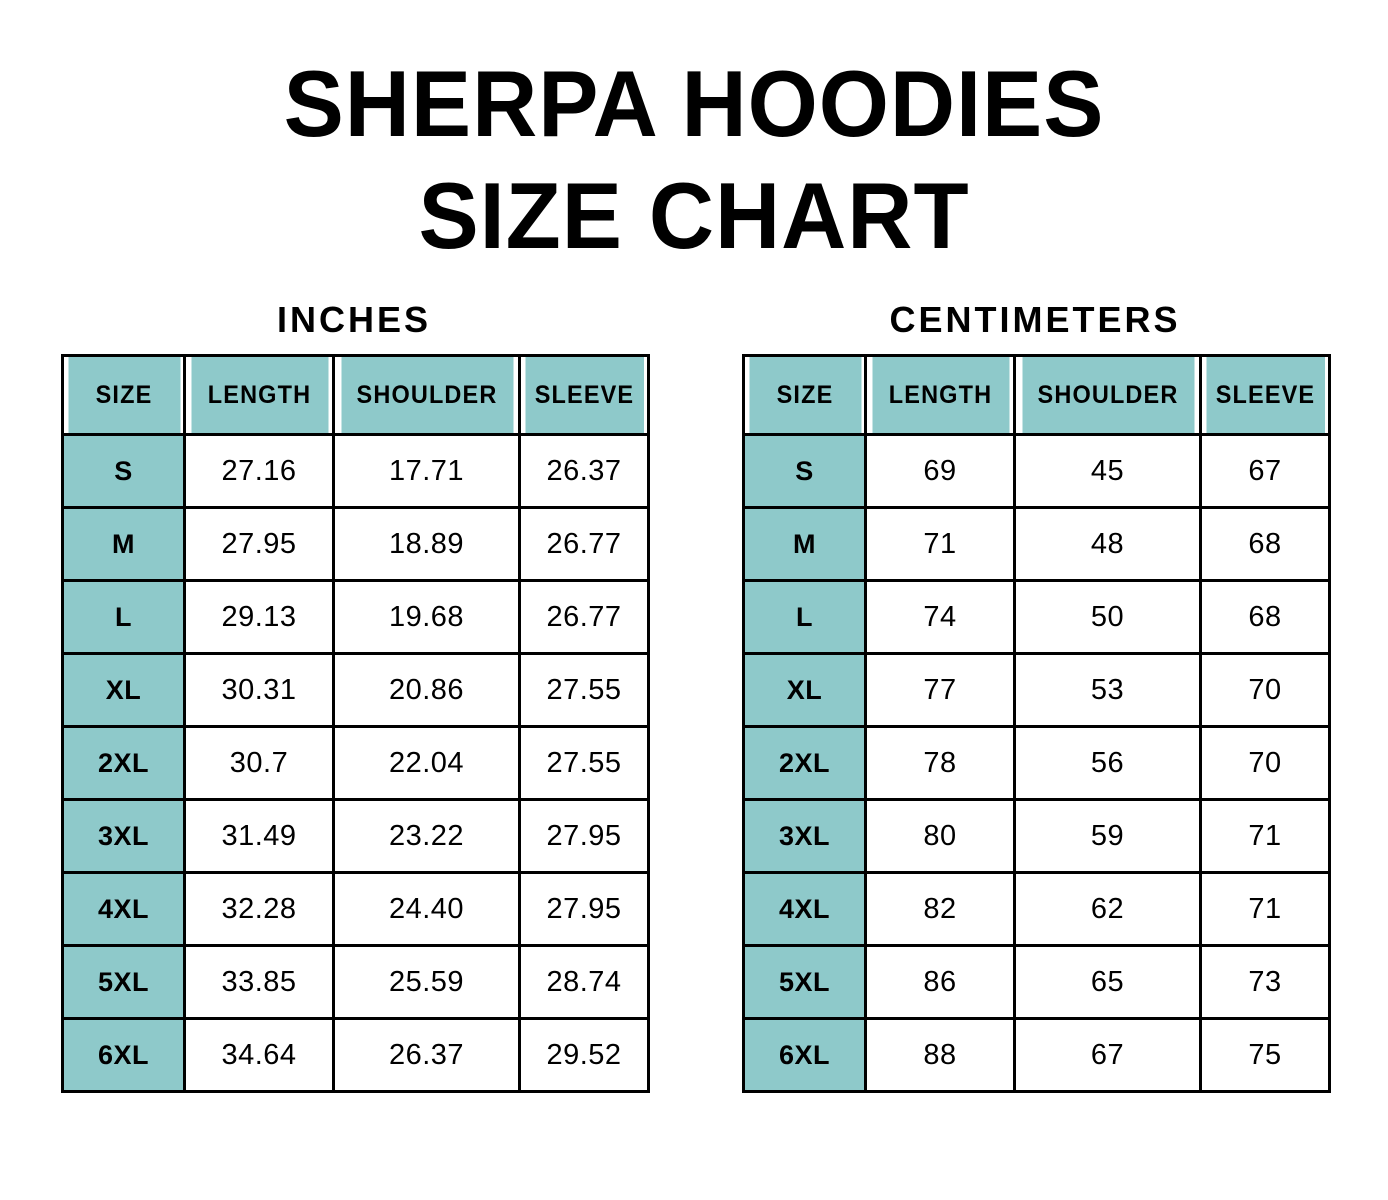  What do you see at coordinates (694, 103) in the screenshot?
I see `title-line-1: SHERPA HOODIES` at bounding box center [694, 103].